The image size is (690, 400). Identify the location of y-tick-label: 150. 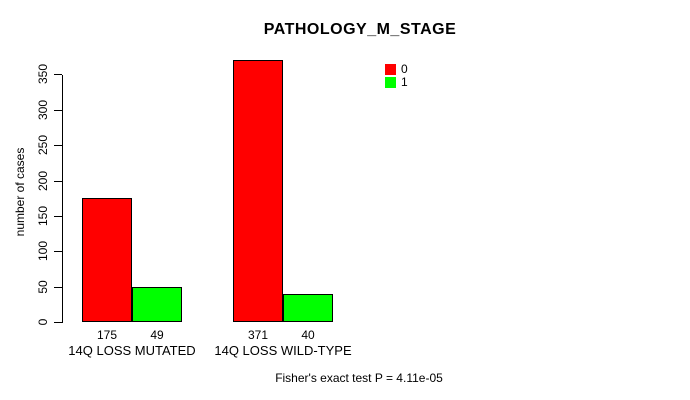
(43, 216).